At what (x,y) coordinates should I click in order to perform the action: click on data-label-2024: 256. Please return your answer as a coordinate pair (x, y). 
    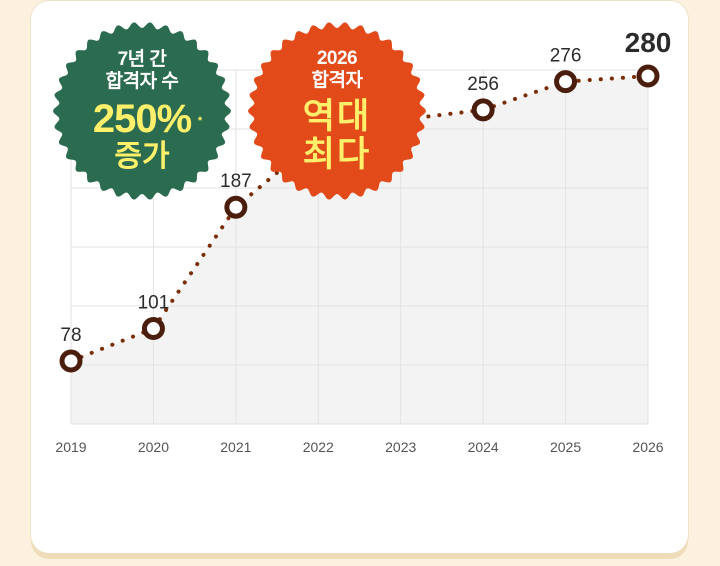
    Looking at the image, I should click on (483, 84).